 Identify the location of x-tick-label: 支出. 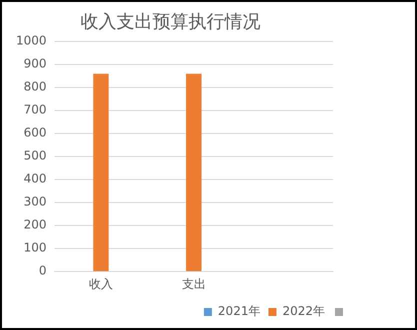
(194, 283).